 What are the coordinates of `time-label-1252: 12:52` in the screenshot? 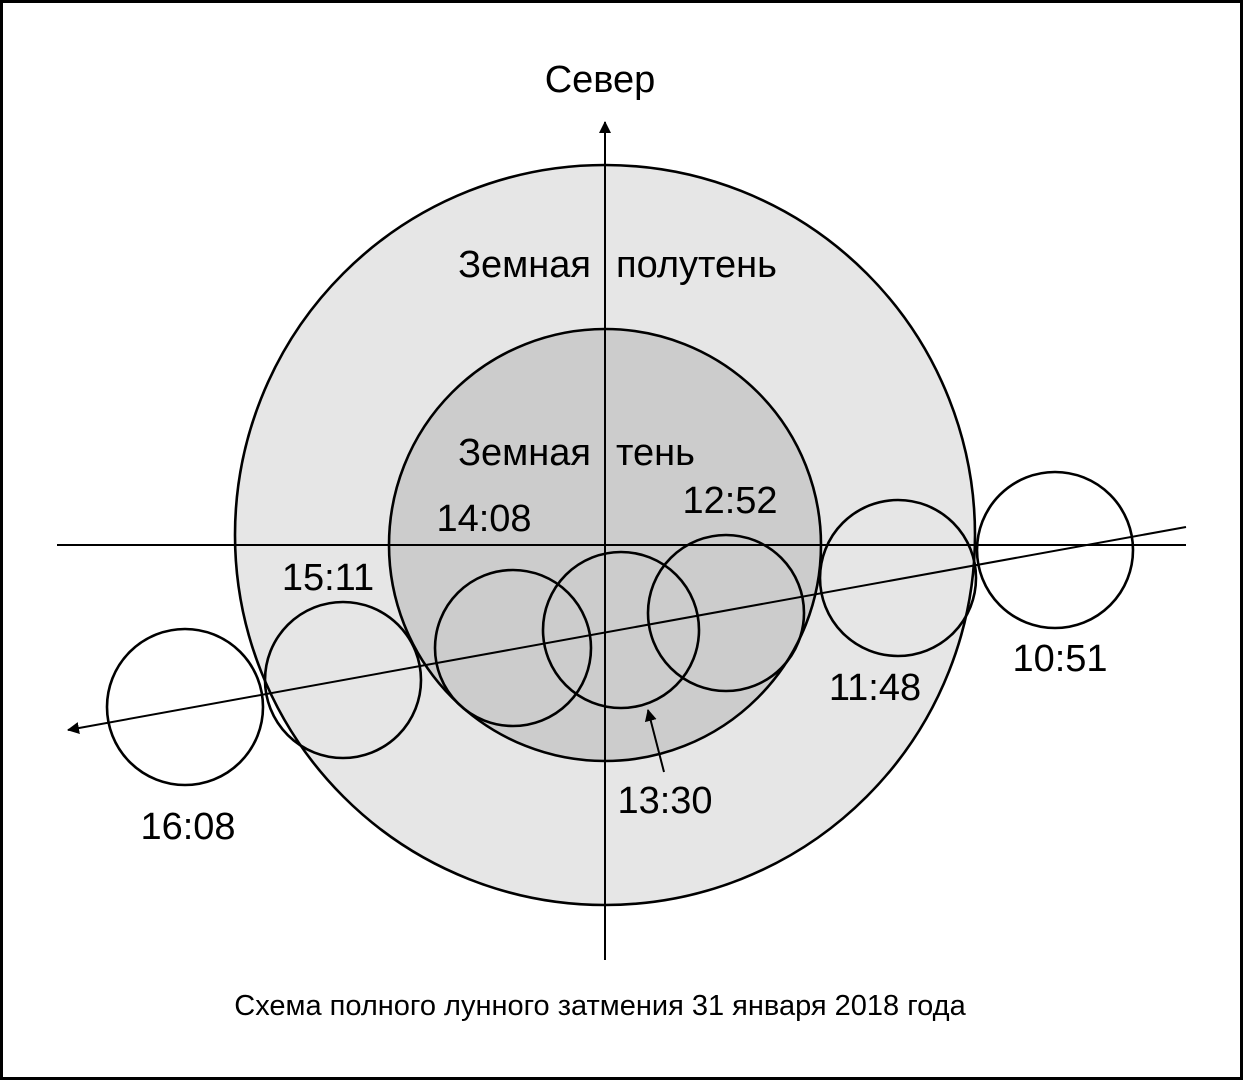 It's located at (729, 501).